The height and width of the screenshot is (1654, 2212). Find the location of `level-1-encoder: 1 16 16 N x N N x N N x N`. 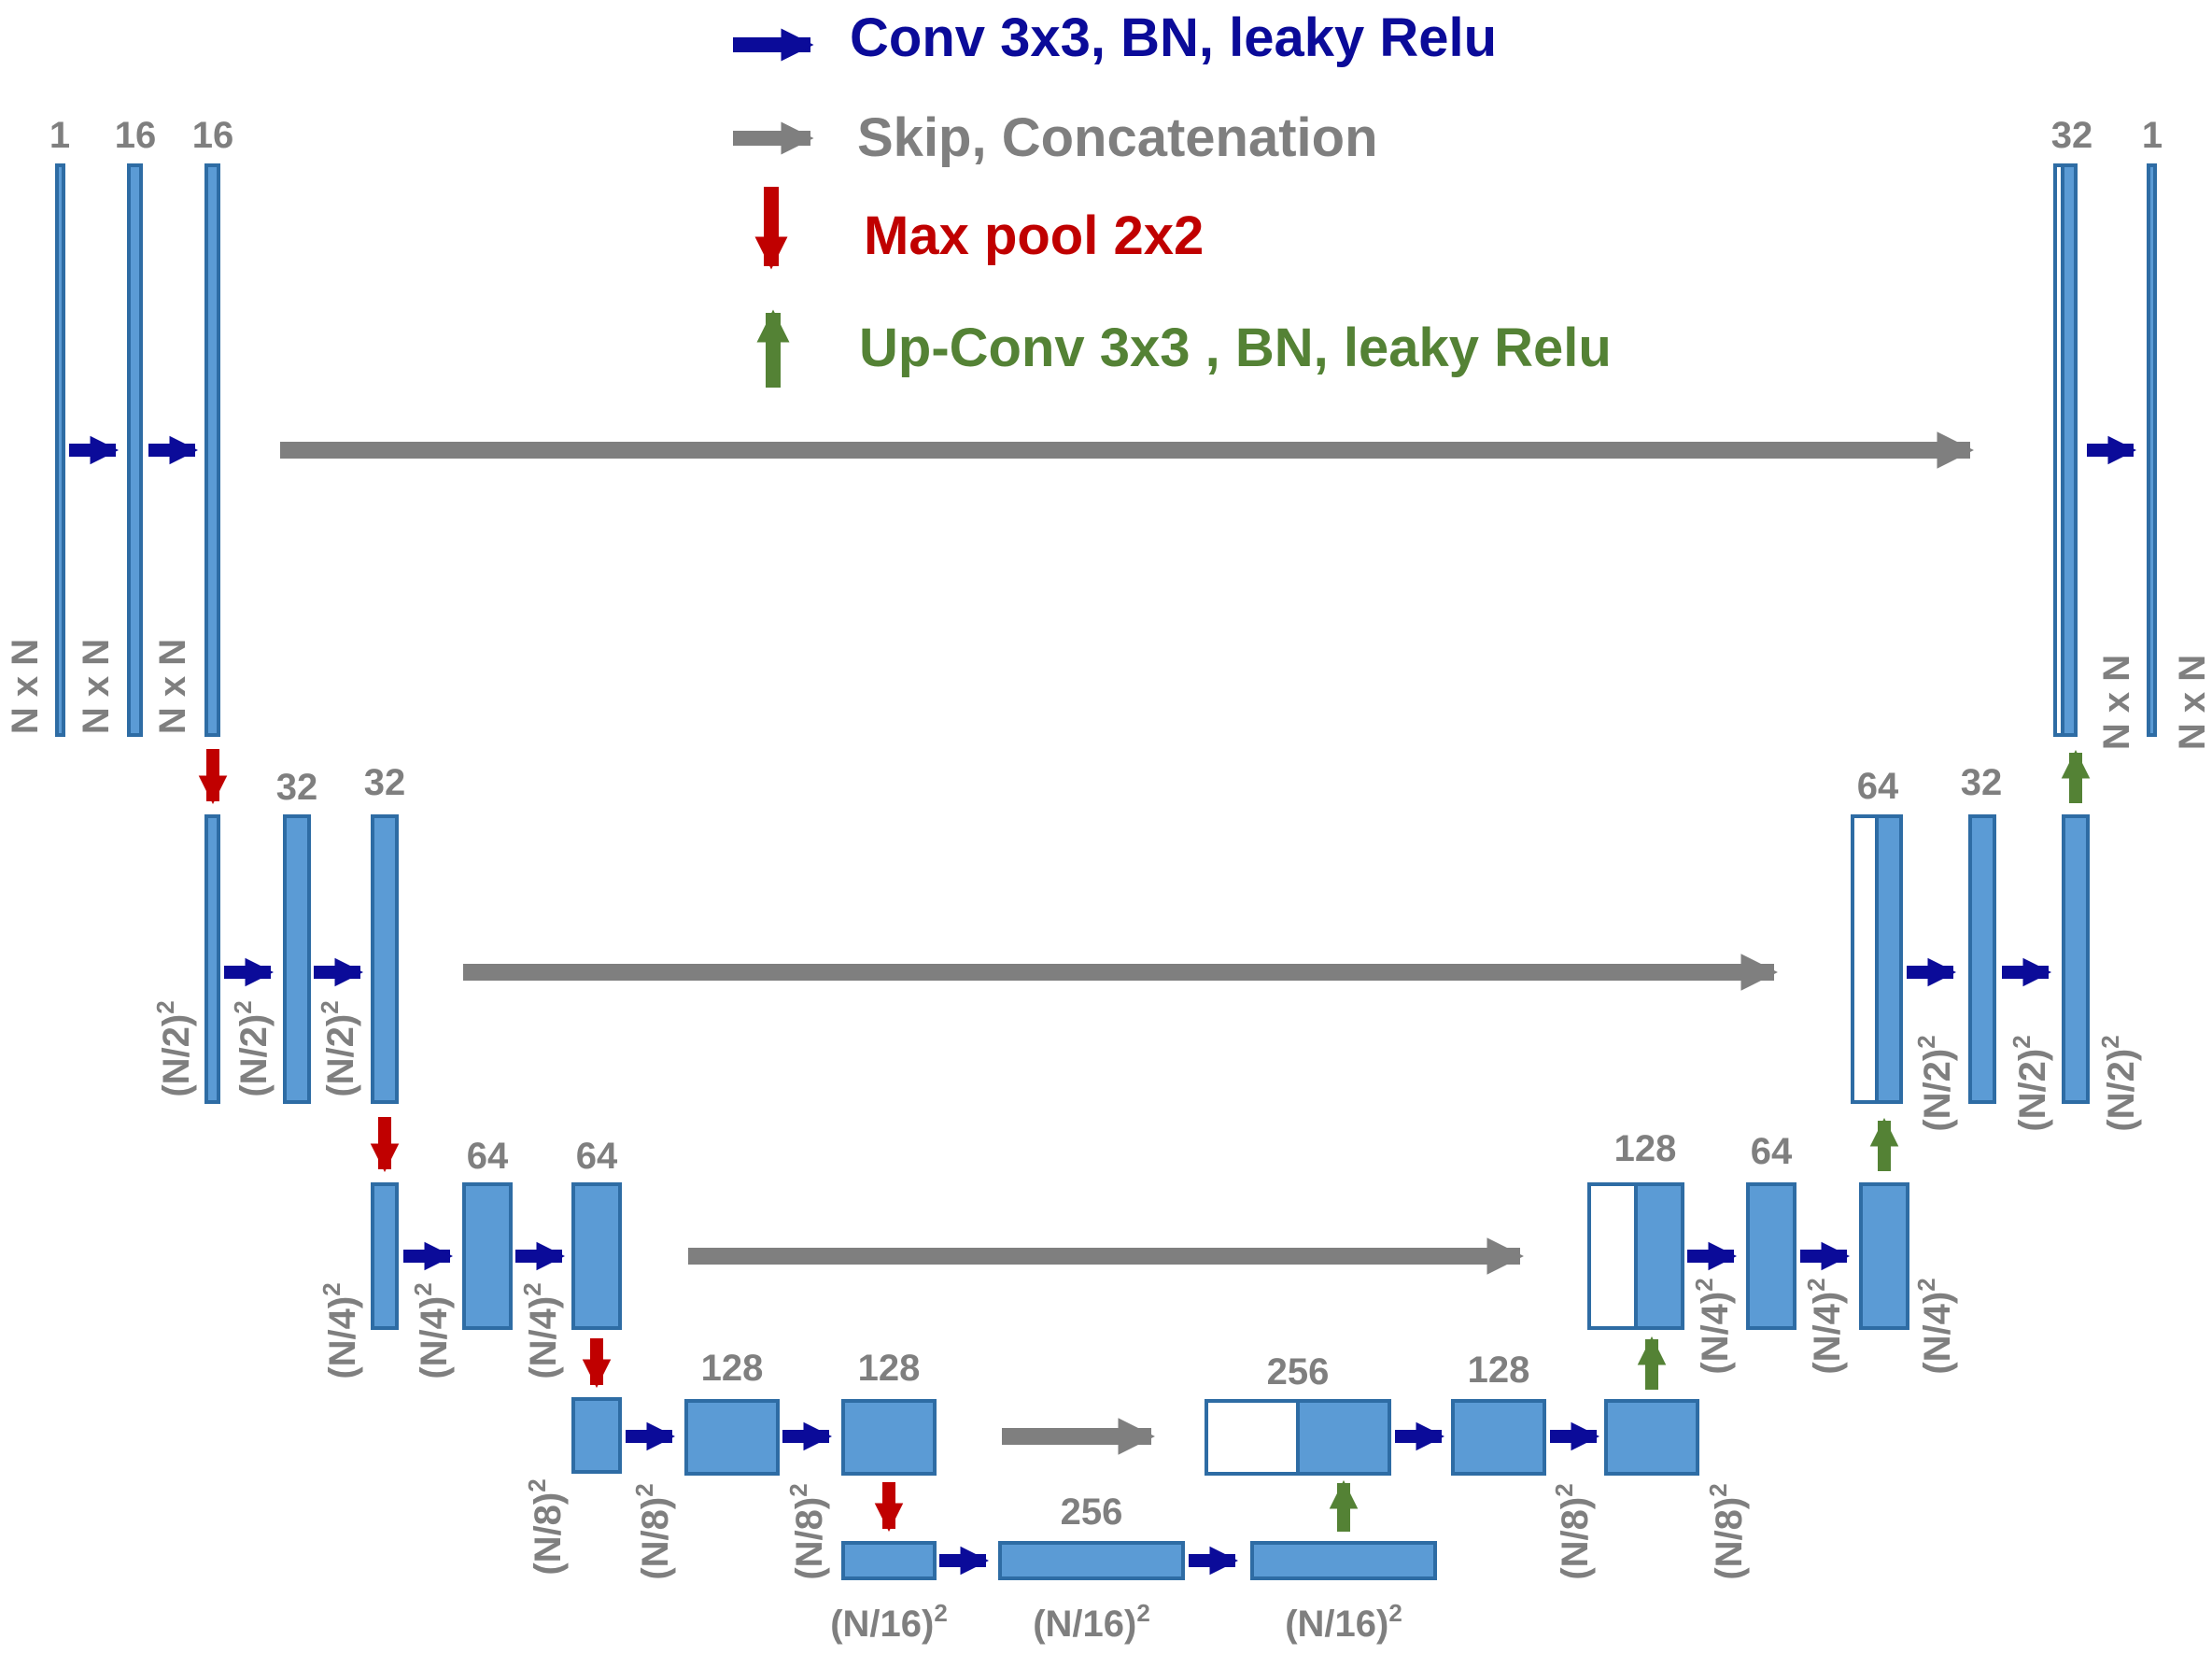

level-1-encoder: 1 16 16 N x N N x N N x N is located at coordinates (119, 426).